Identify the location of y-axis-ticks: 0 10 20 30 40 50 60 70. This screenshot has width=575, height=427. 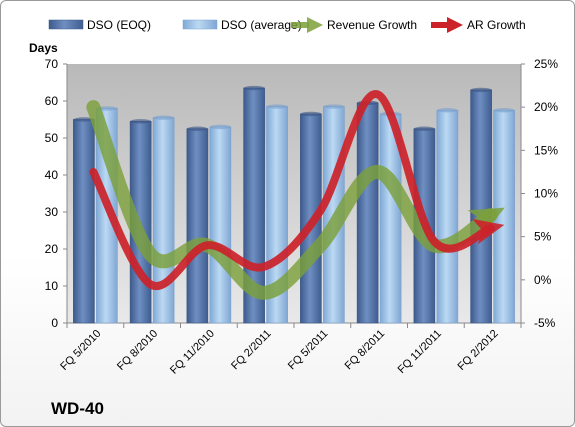
(56, 193).